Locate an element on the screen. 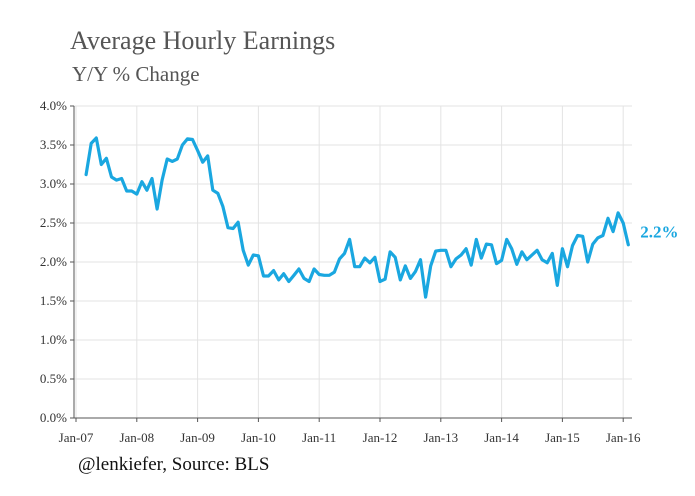  end-value-label: 2.2% is located at coordinates (659, 231).